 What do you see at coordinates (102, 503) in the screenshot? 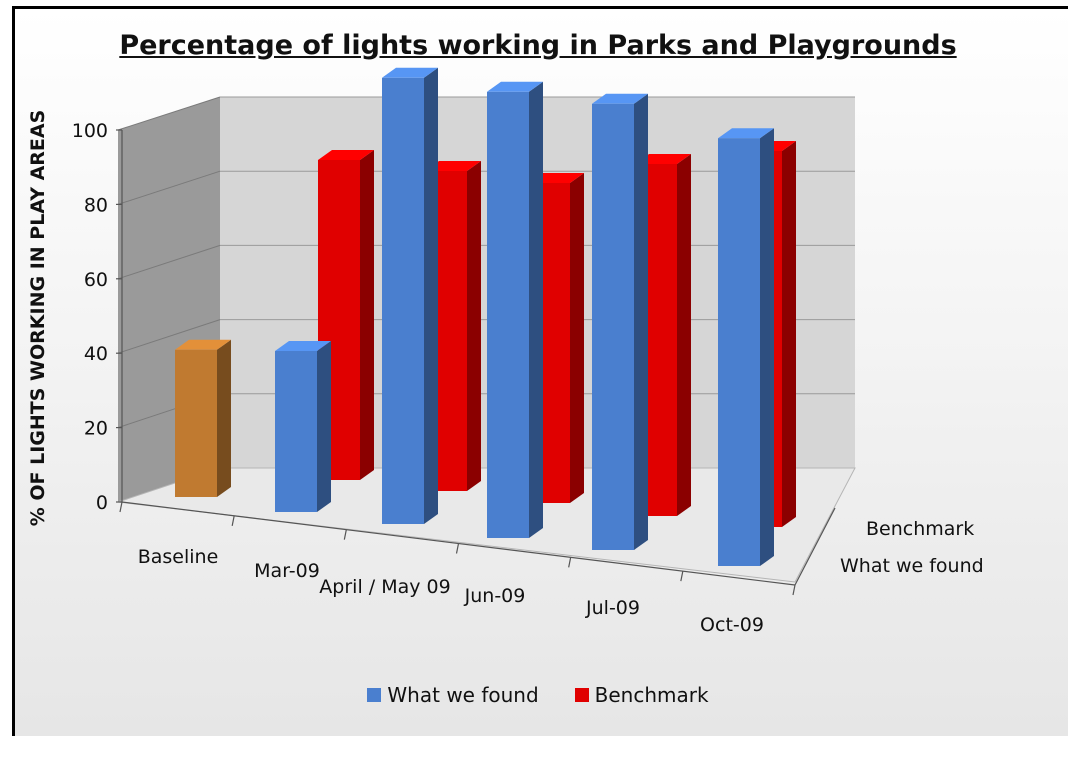
I see `y-tick-label: 0` at bounding box center [102, 503].